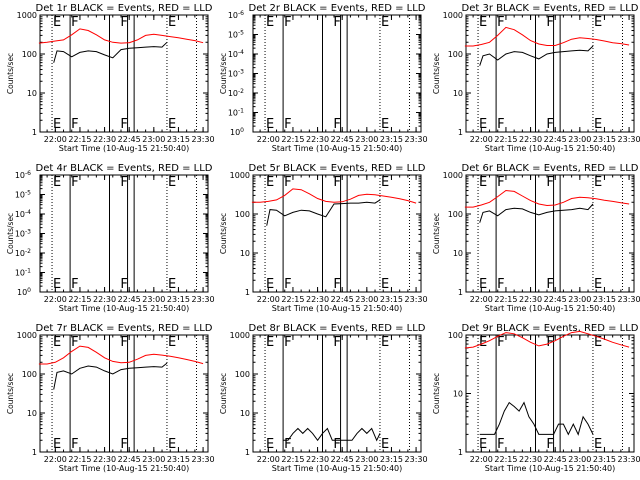  Describe the element at coordinates (129, 459) in the screenshot. I see `x-tick-label: 22:45` at that location.